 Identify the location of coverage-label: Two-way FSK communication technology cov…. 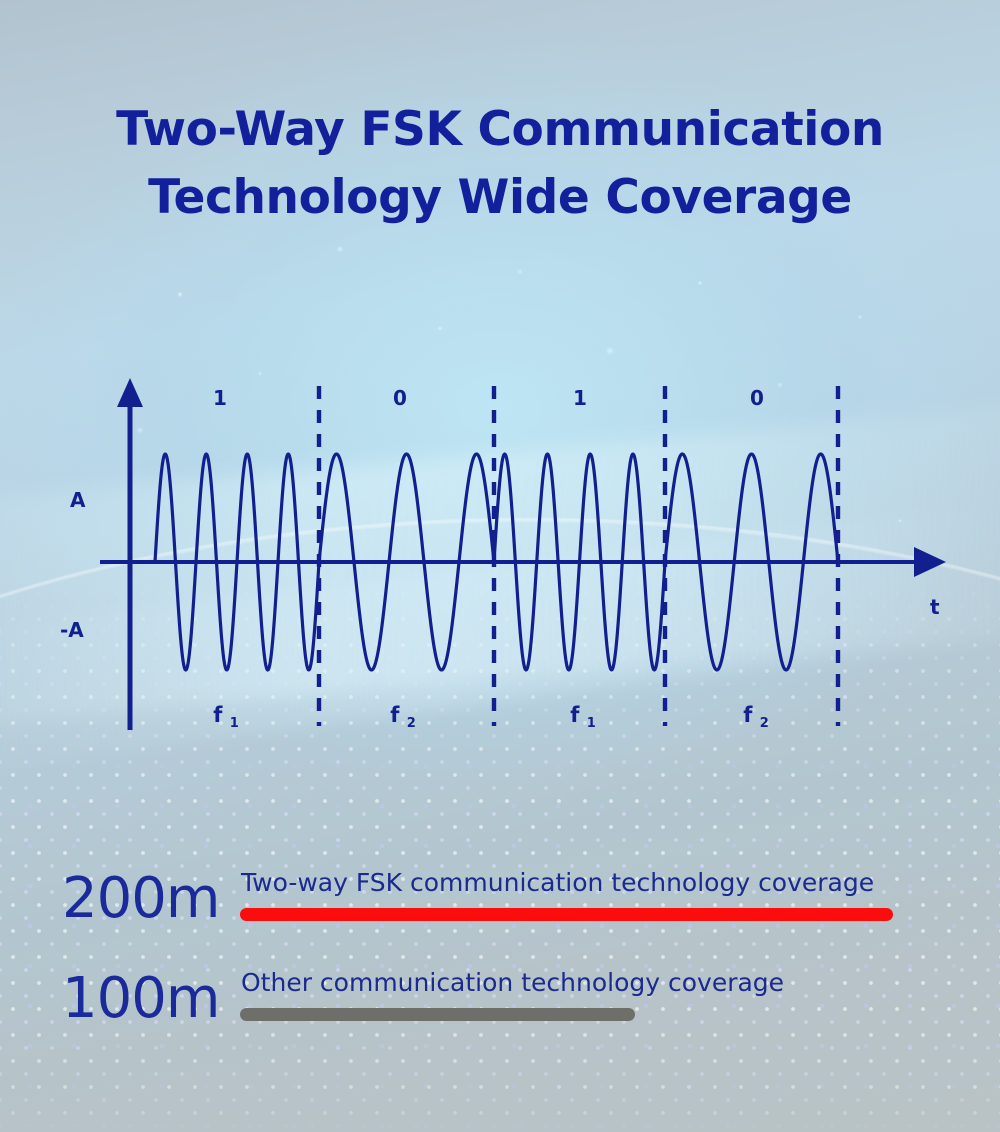
(558, 882).